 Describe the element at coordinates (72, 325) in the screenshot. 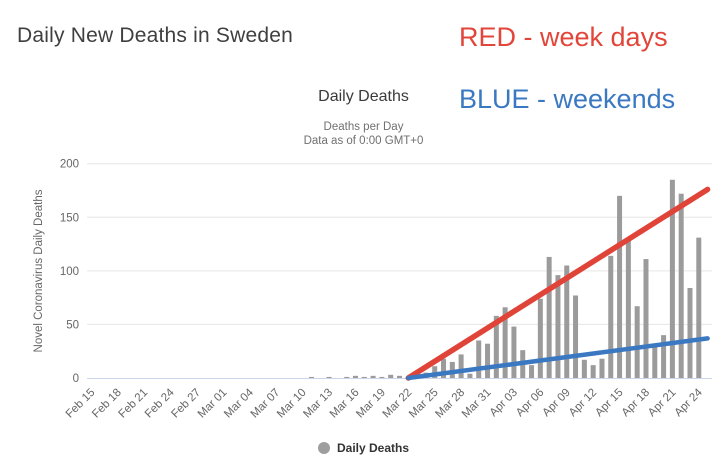

I see `y-tick-label: 50` at that location.